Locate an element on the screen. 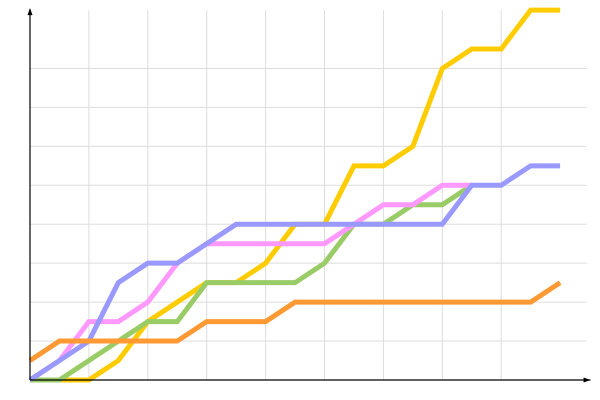  x-axis-arrow is located at coordinates (587, 380).